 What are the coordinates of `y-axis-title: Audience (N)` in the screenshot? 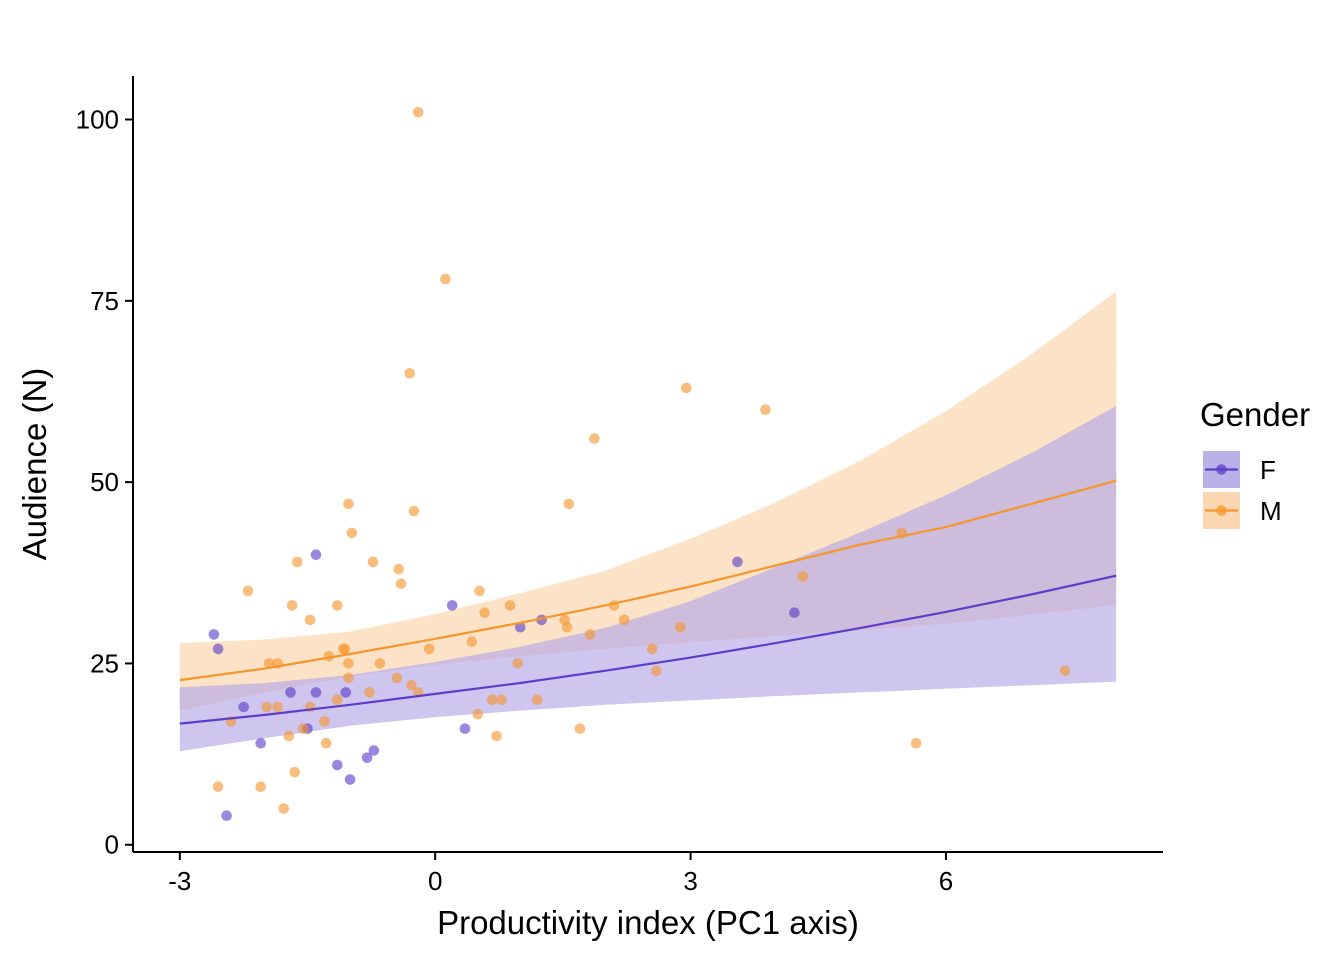 It's located at (34, 464).